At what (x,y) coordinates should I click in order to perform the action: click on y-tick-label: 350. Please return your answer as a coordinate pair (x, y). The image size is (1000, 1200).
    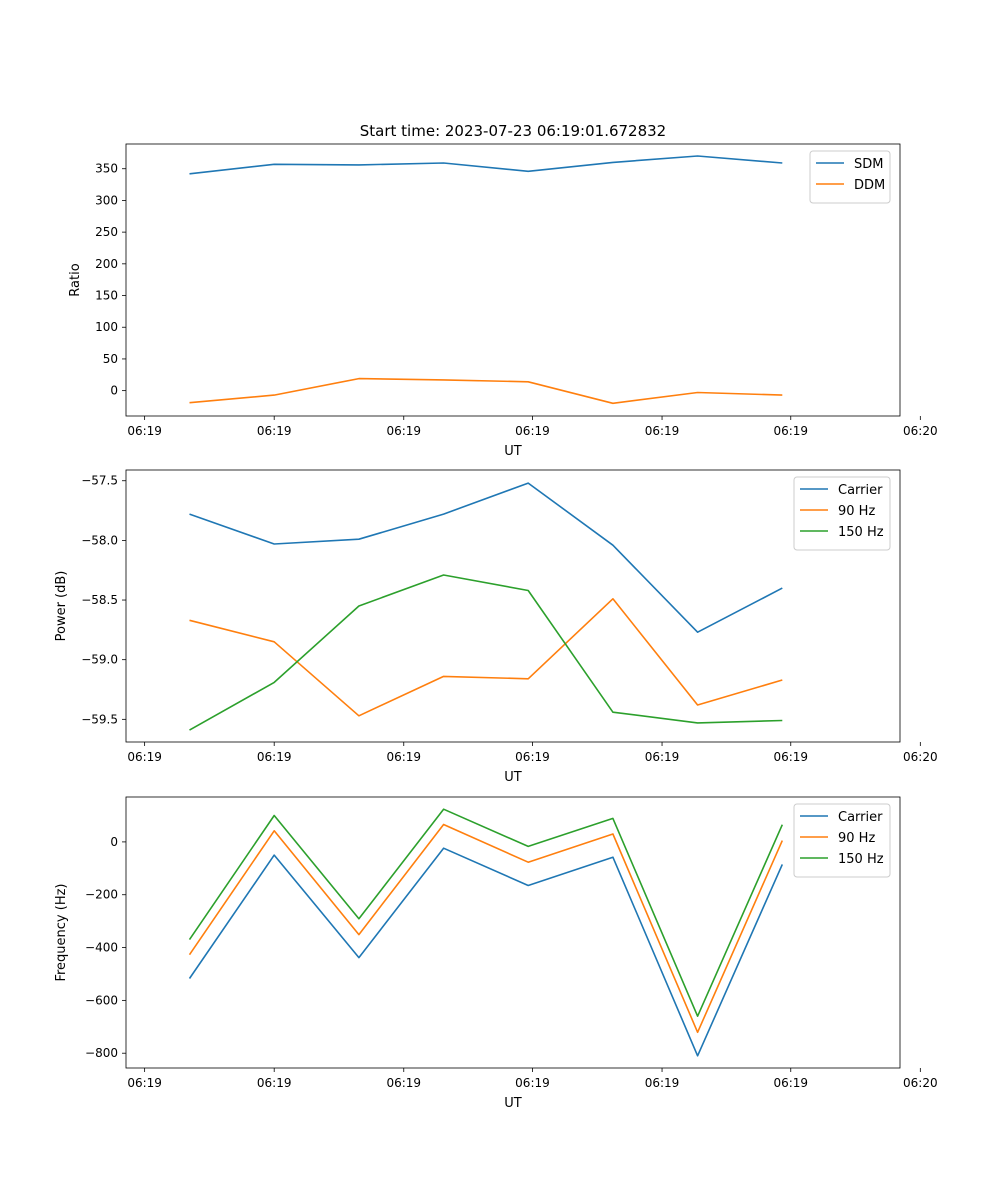
    Looking at the image, I should click on (106, 169).